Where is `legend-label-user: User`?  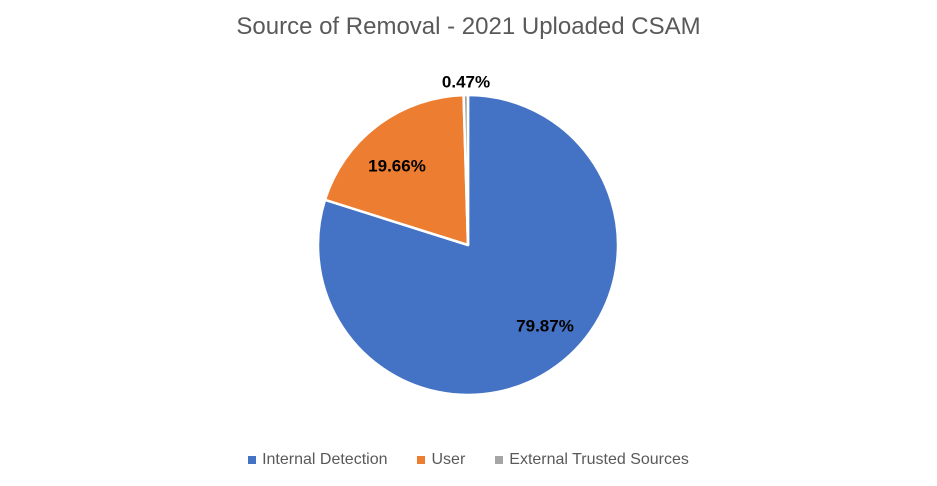 legend-label-user: User is located at coordinates (448, 459).